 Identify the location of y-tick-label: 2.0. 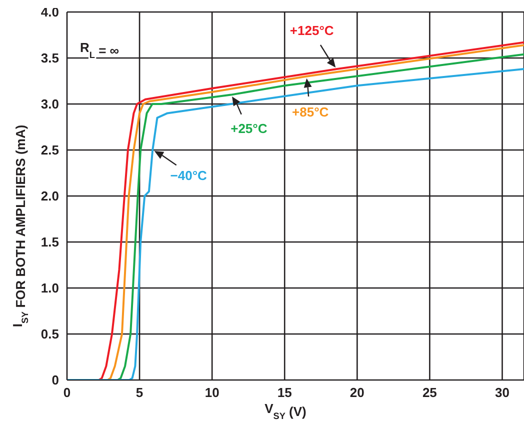
(49, 196).